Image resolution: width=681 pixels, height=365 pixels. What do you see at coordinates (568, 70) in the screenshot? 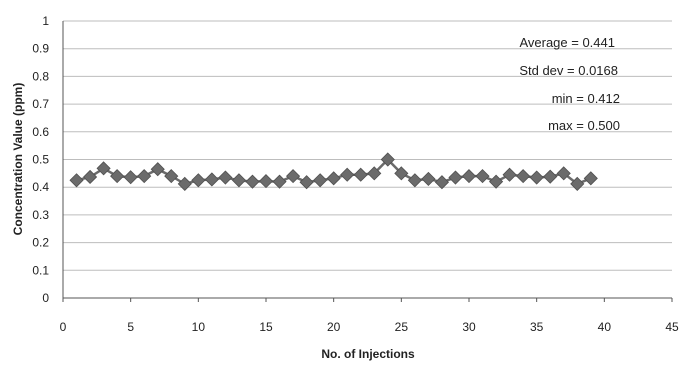
I see `stat-annotation: Std dev = 0.0168` at bounding box center [568, 70].